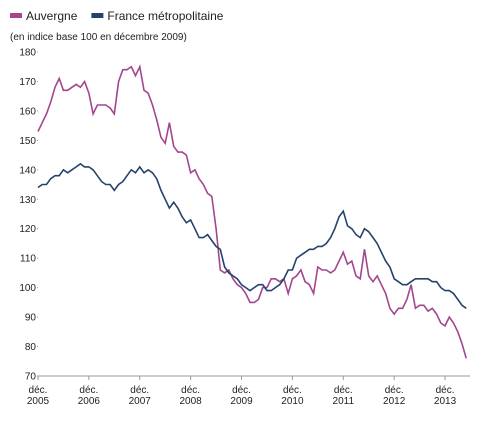  What do you see at coordinates (445, 396) in the screenshot?
I see `x-tick-label: déc. 2013` at bounding box center [445, 396].